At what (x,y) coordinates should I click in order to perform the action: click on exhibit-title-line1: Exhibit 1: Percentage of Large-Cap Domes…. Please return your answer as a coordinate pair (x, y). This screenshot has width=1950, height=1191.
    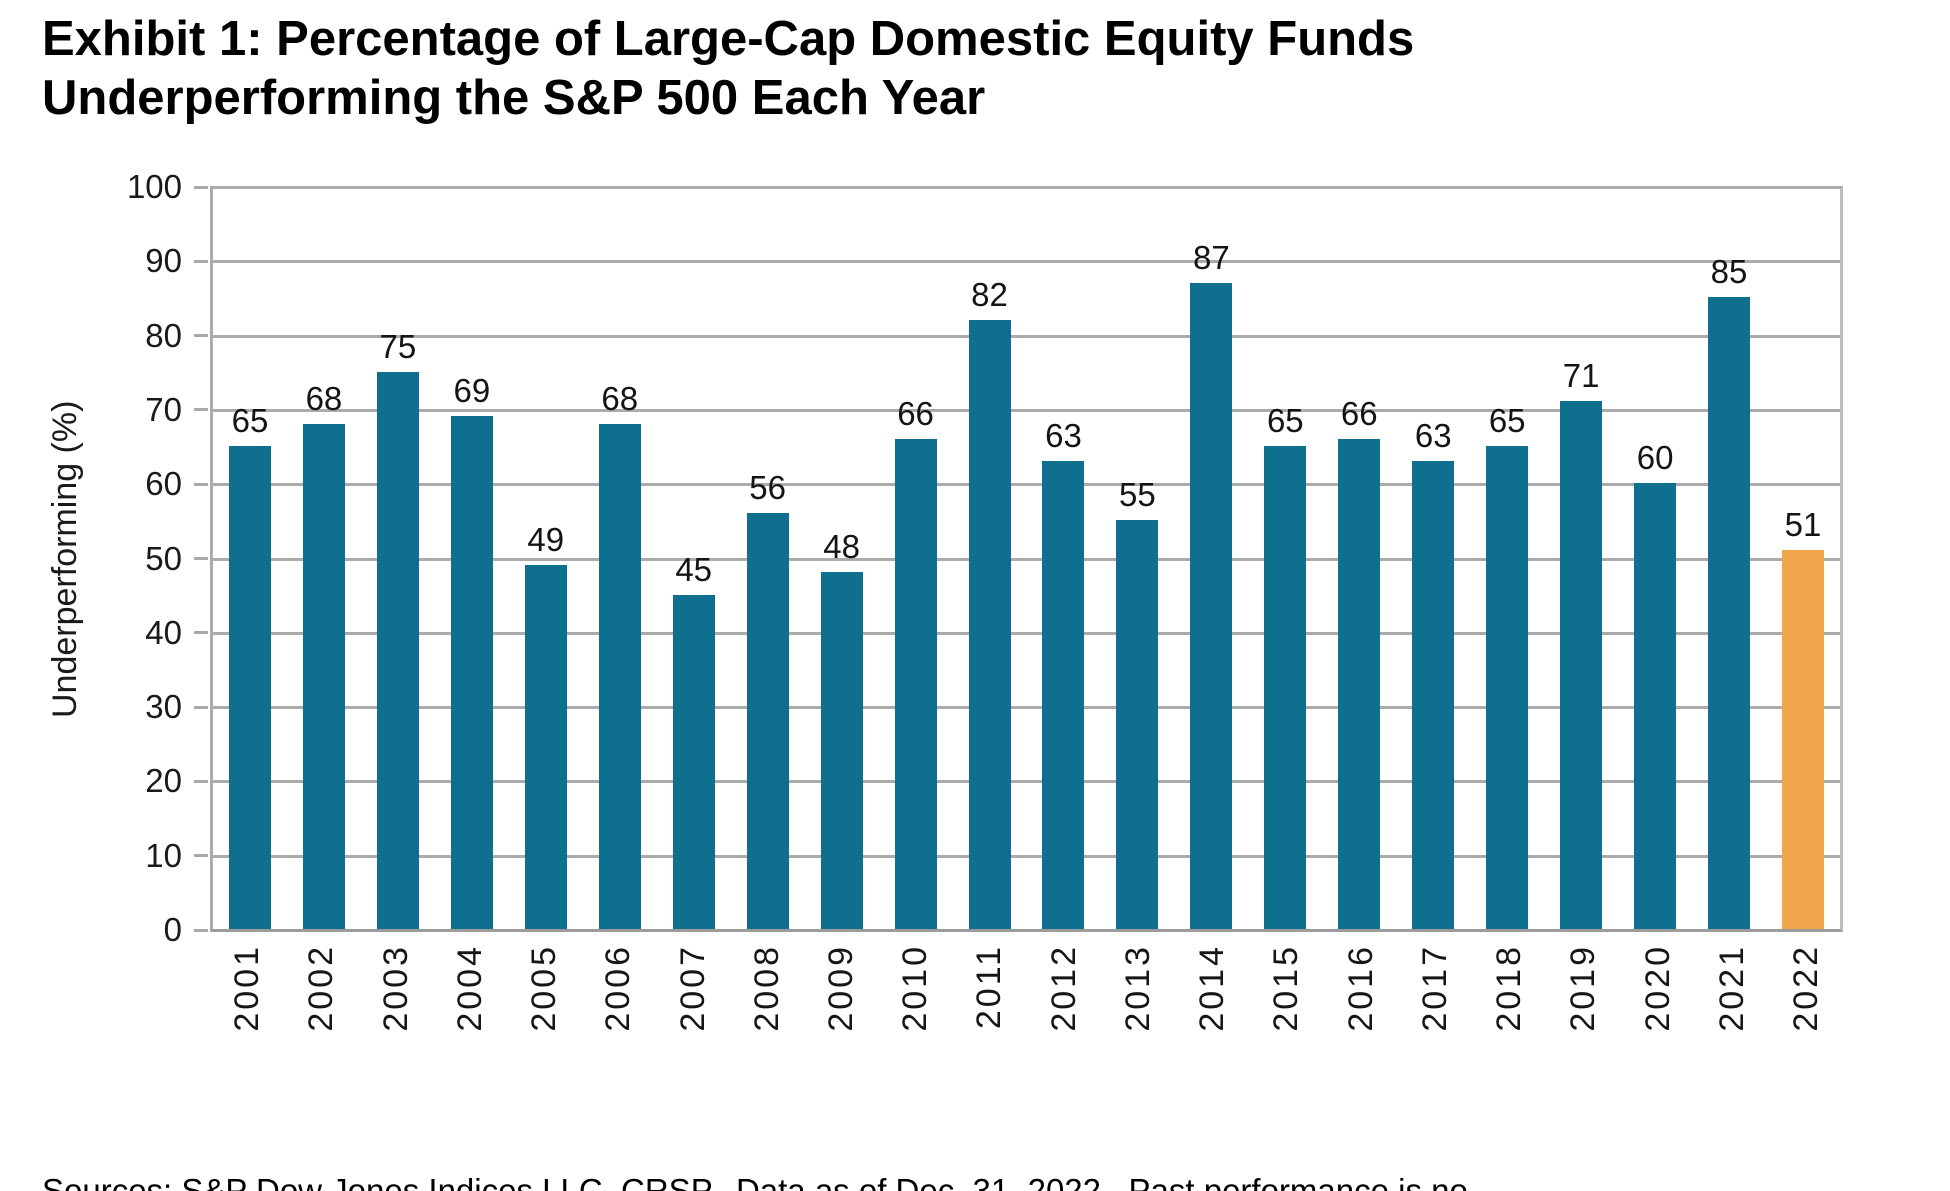
    Looking at the image, I should click on (728, 39).